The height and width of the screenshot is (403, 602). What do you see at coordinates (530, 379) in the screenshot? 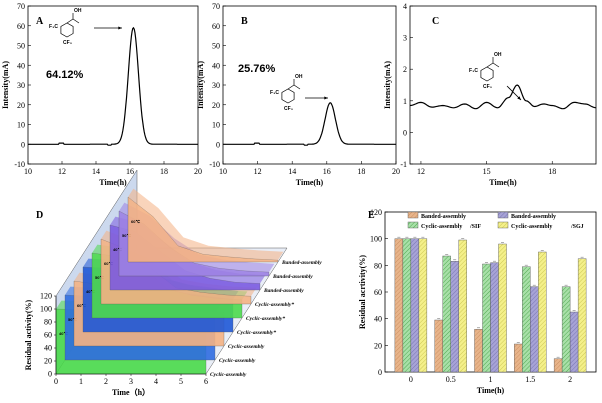
I see `x-tick-label: 1.5` at bounding box center [530, 379].